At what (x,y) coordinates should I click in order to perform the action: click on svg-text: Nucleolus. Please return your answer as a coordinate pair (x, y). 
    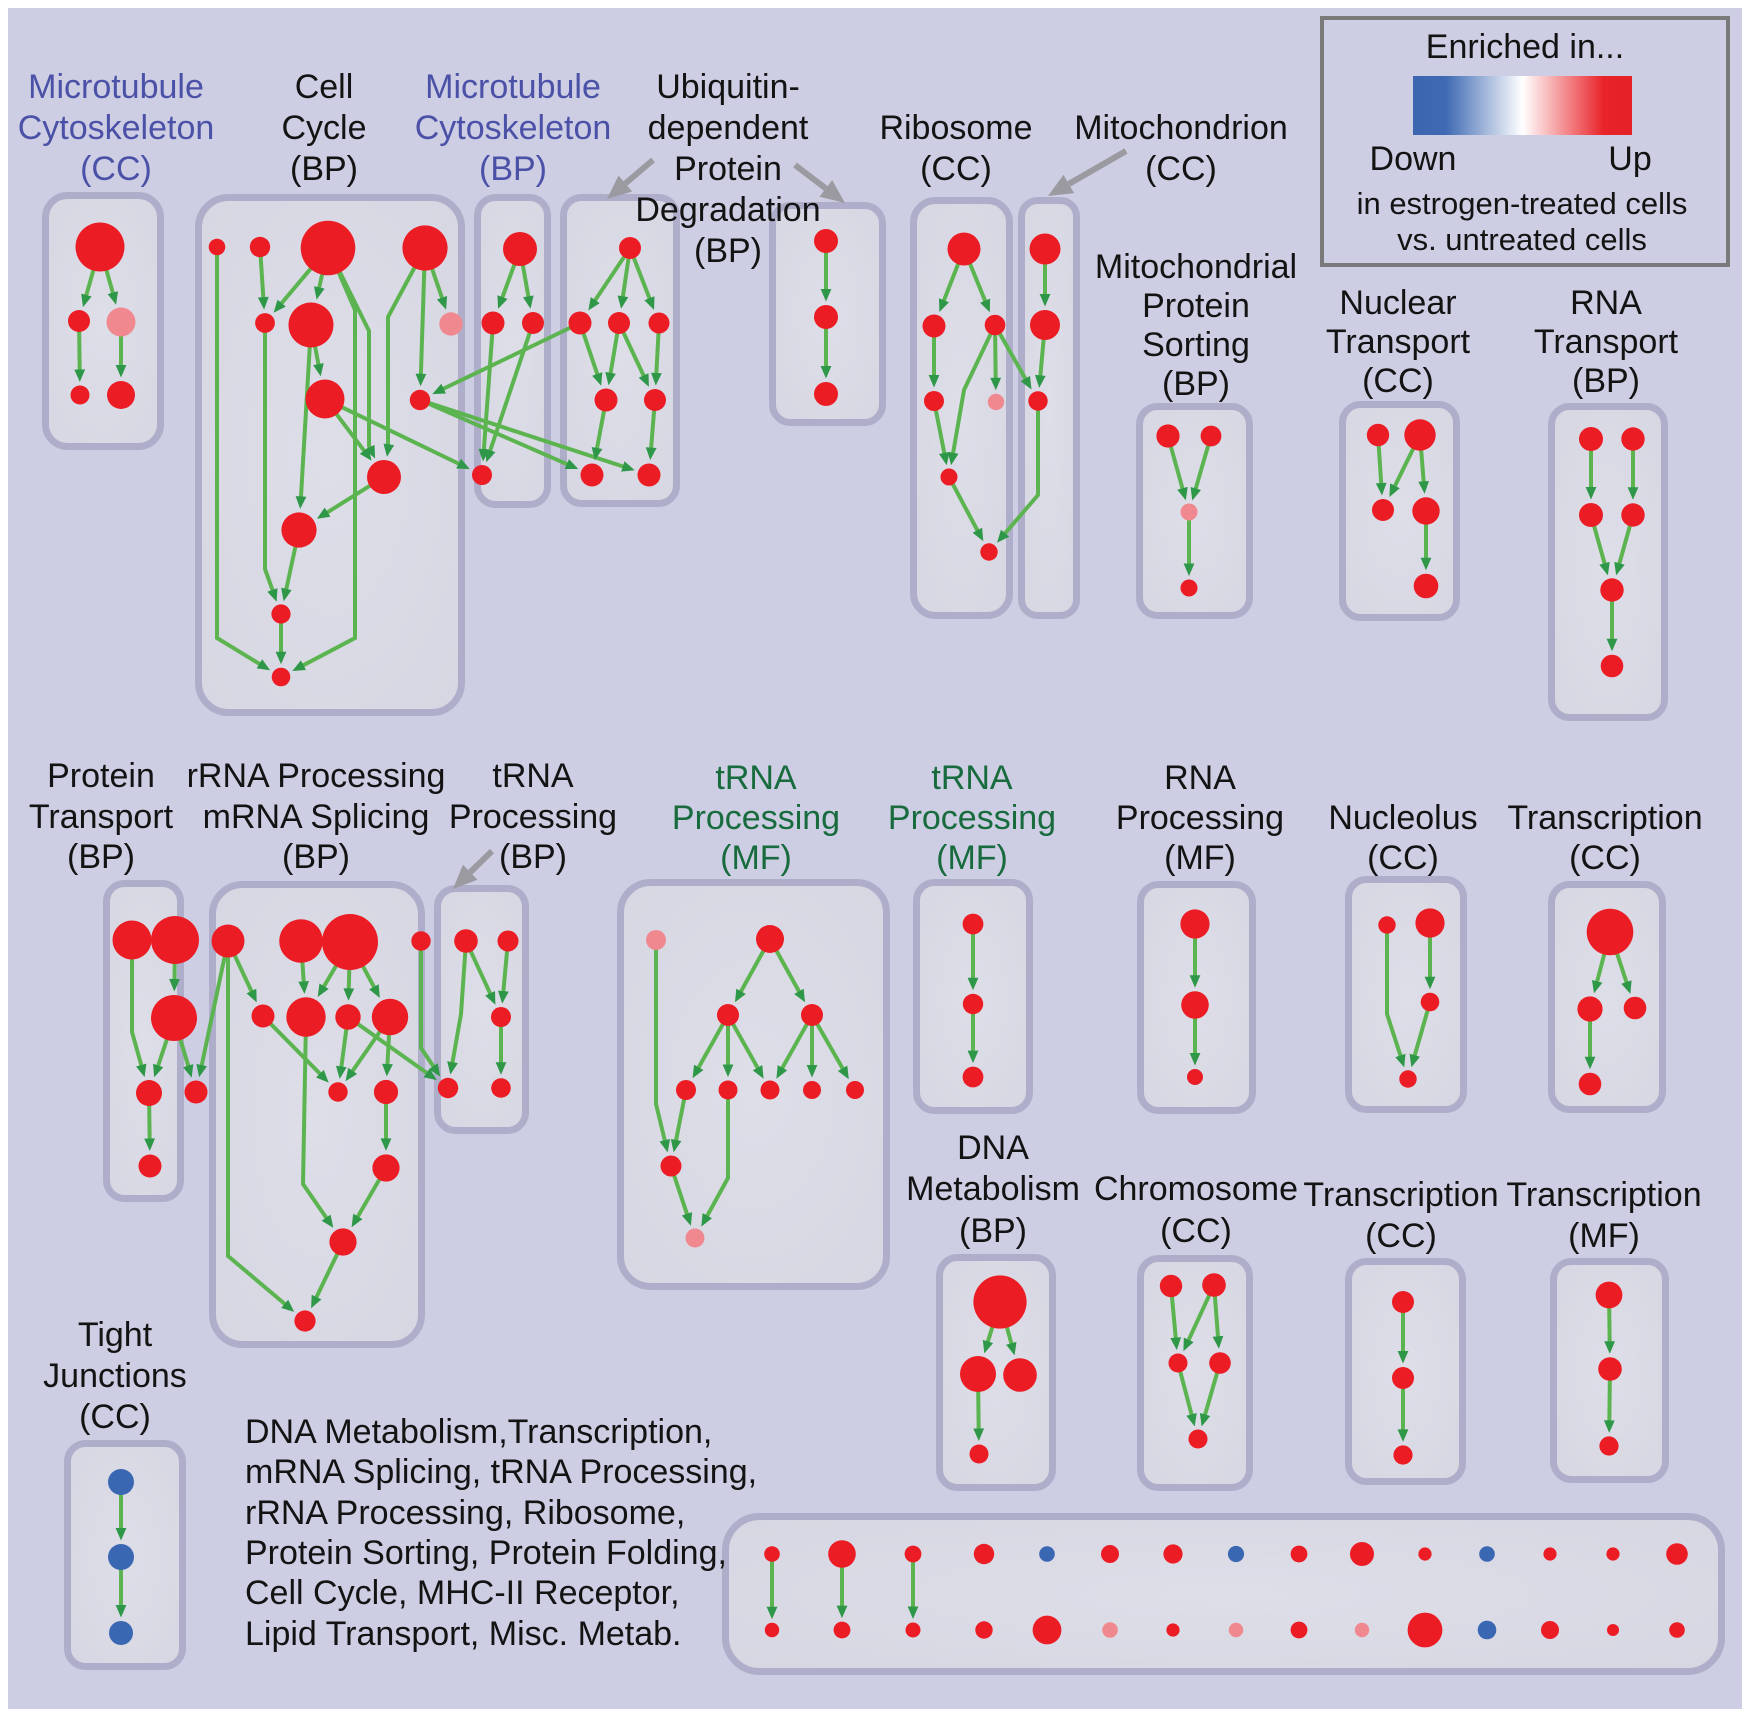
    Looking at the image, I should click on (1402, 818).